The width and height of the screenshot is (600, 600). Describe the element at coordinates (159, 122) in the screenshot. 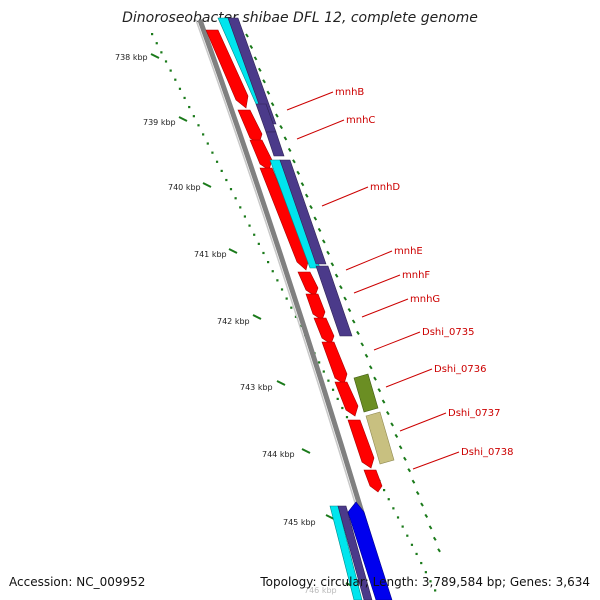

I see `ruler-tick-label: 739 kbp` at that location.